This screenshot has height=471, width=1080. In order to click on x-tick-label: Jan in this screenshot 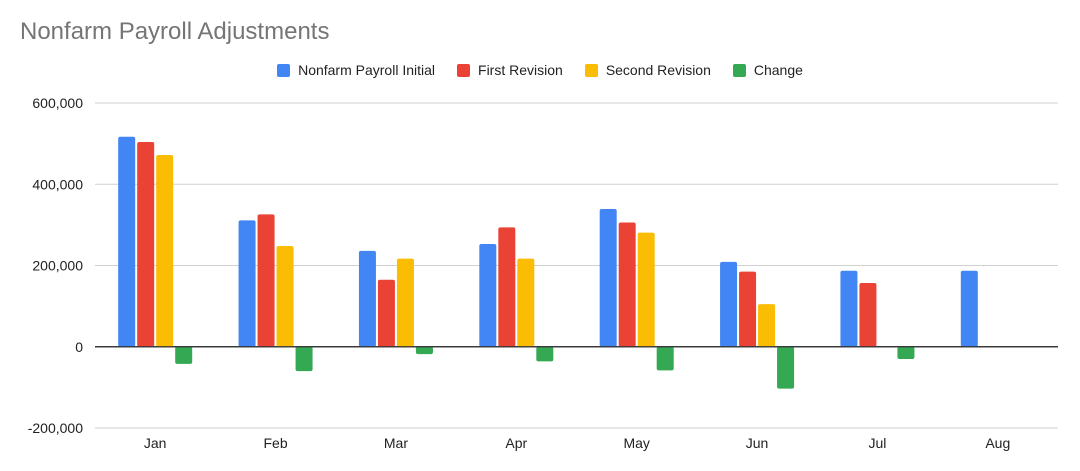, I will do `click(155, 443)`.